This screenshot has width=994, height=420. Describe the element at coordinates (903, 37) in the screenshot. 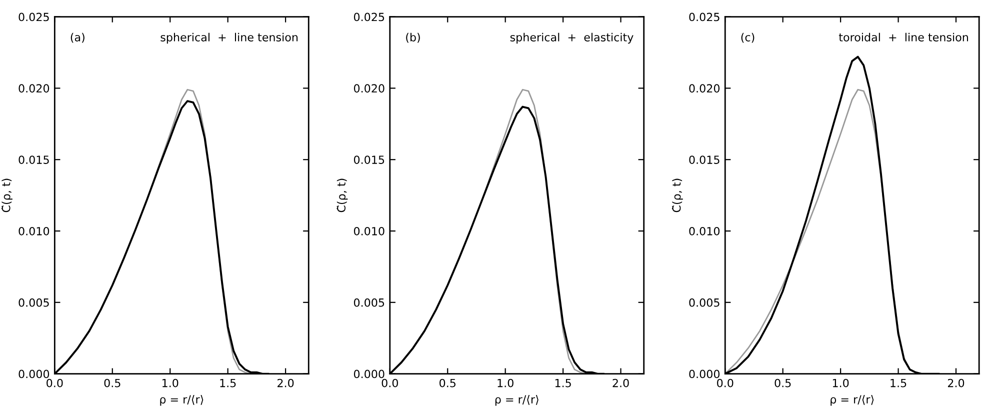

I see `annotation: toroidal + line tension` at that location.